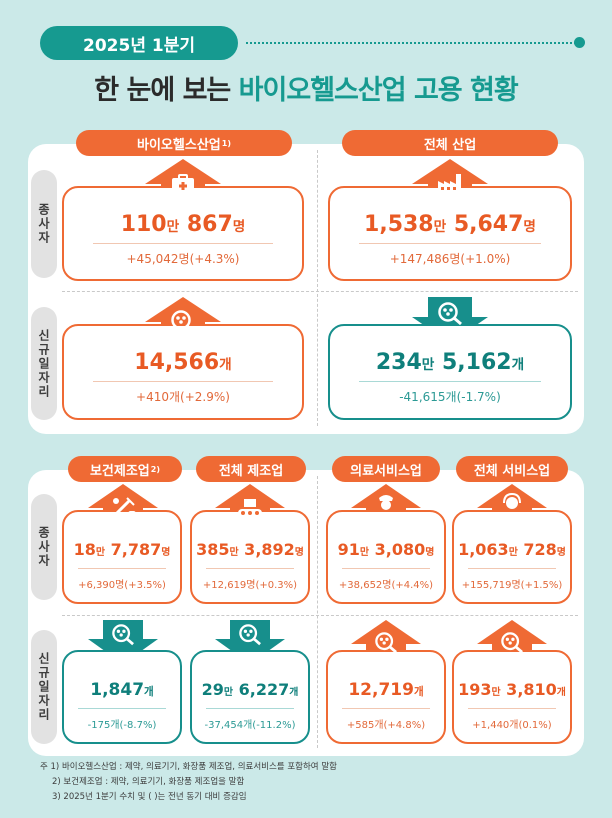 This screenshot has width=612, height=818. Describe the element at coordinates (44, 224) in the screenshot. I see `row-label-employees-top: 종사자` at that location.